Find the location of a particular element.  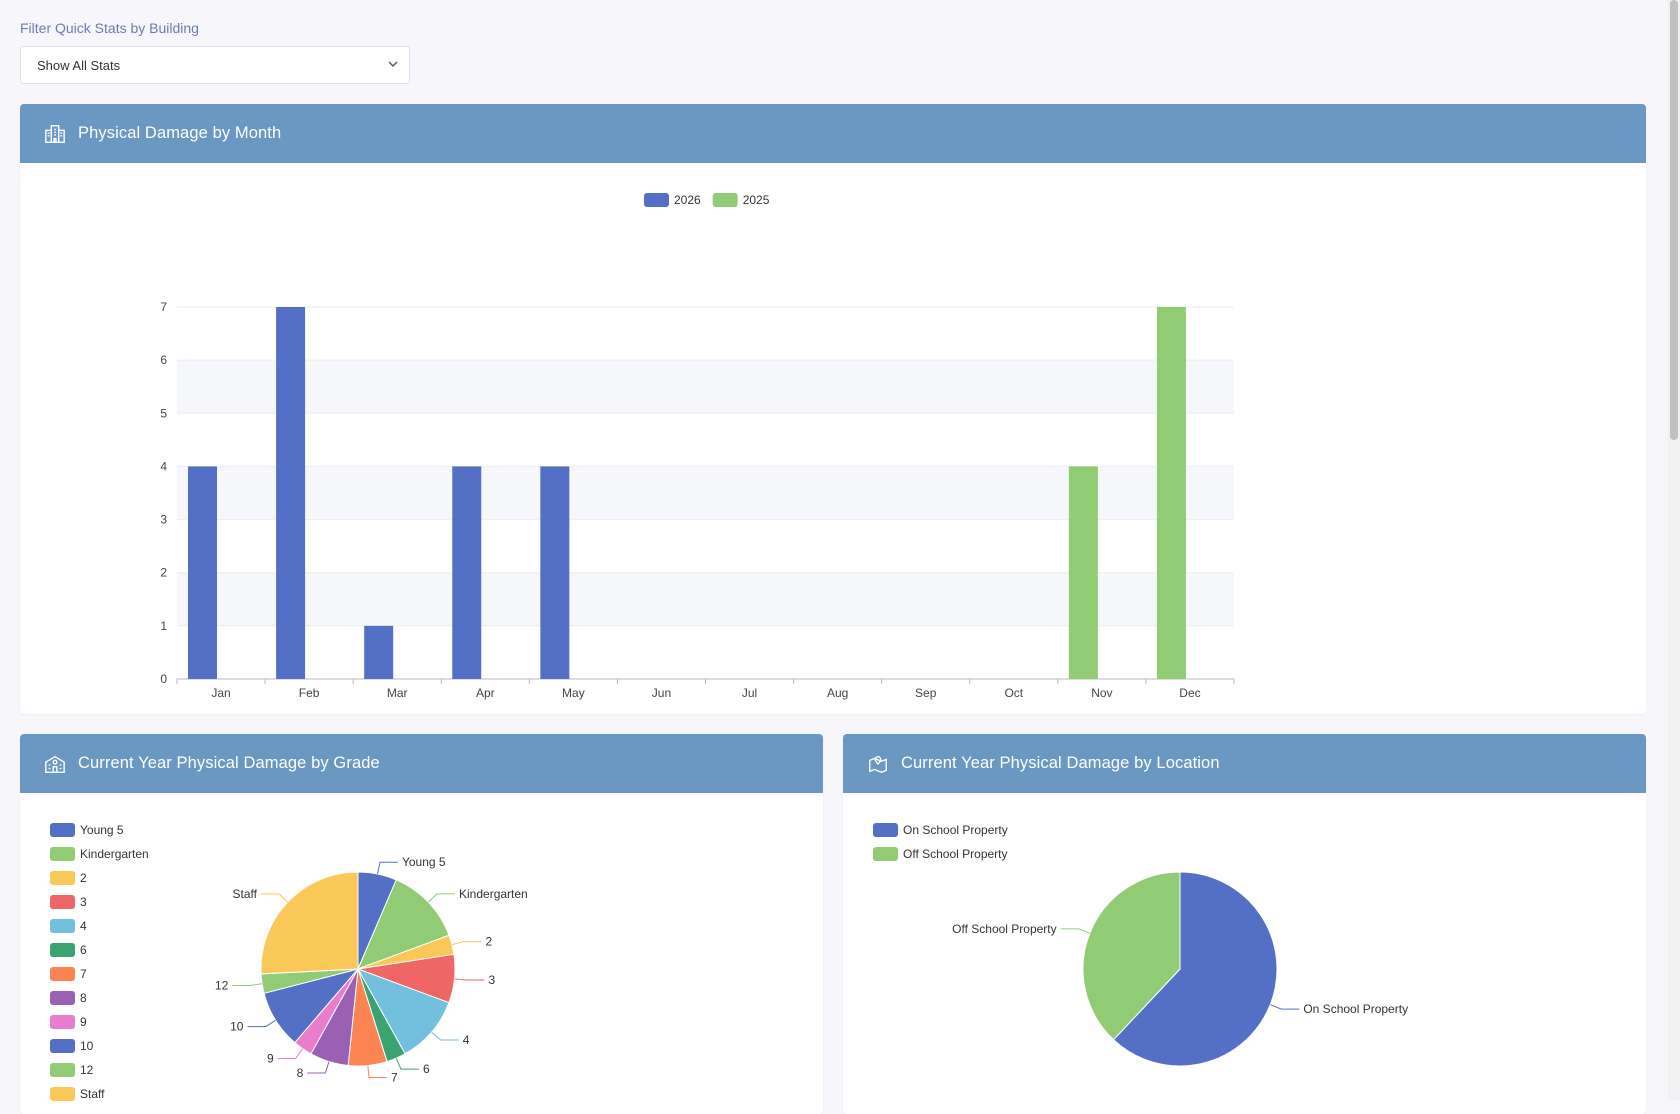

legend-label: 12 is located at coordinates (87, 1070).